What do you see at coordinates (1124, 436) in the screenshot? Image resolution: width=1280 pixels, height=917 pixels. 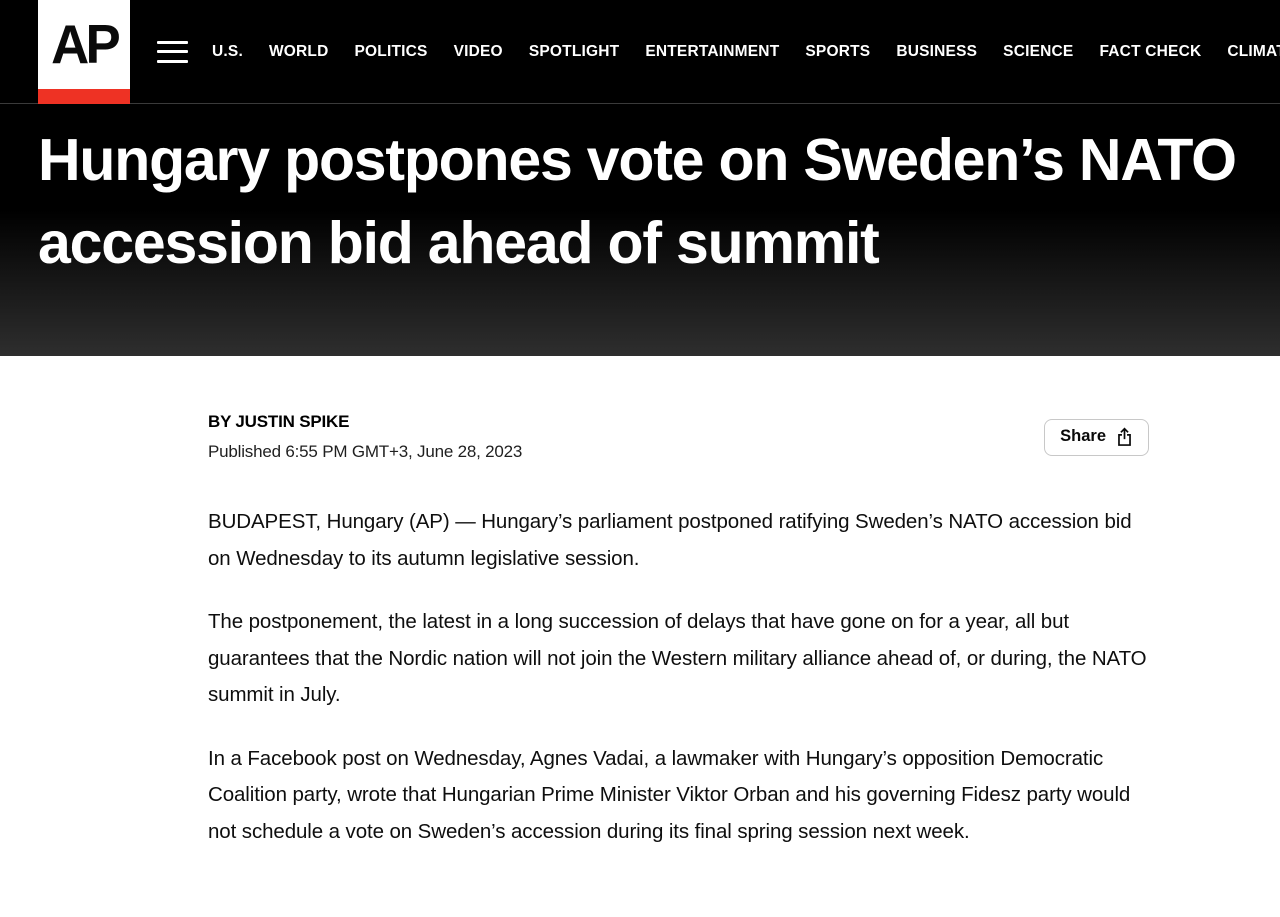 I see `share-icon` at bounding box center [1124, 436].